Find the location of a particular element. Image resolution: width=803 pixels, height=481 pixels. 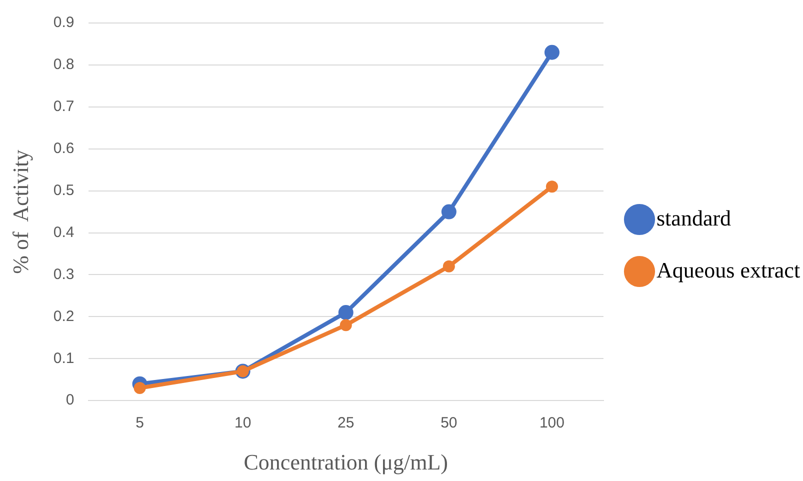

x-axis-title: Concentration (μg/mL) is located at coordinates (346, 462).